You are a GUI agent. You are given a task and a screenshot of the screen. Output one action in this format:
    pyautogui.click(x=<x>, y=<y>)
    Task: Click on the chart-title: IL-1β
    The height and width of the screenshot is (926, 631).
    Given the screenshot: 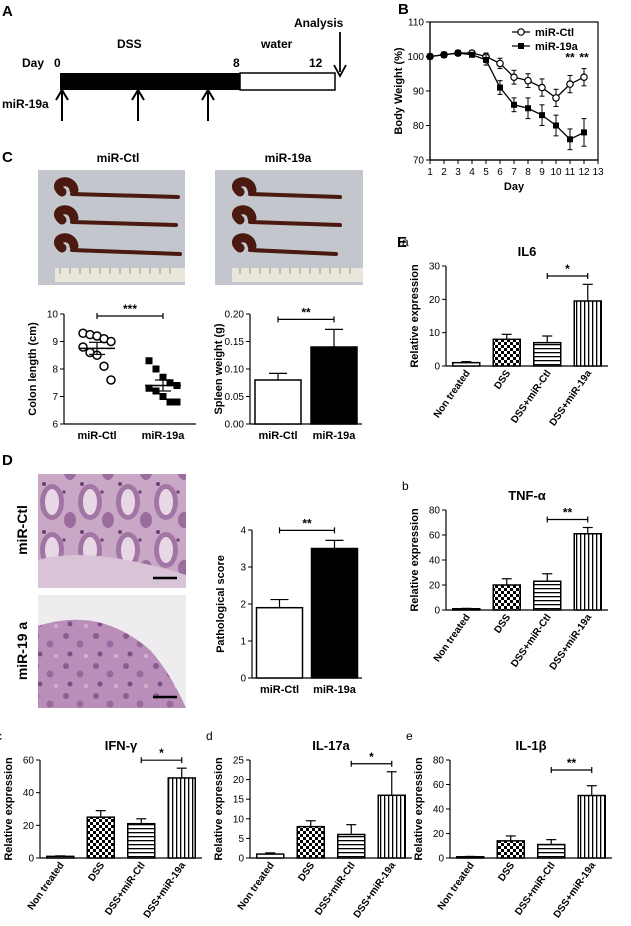 What is the action you would take?
    pyautogui.click(x=530, y=745)
    